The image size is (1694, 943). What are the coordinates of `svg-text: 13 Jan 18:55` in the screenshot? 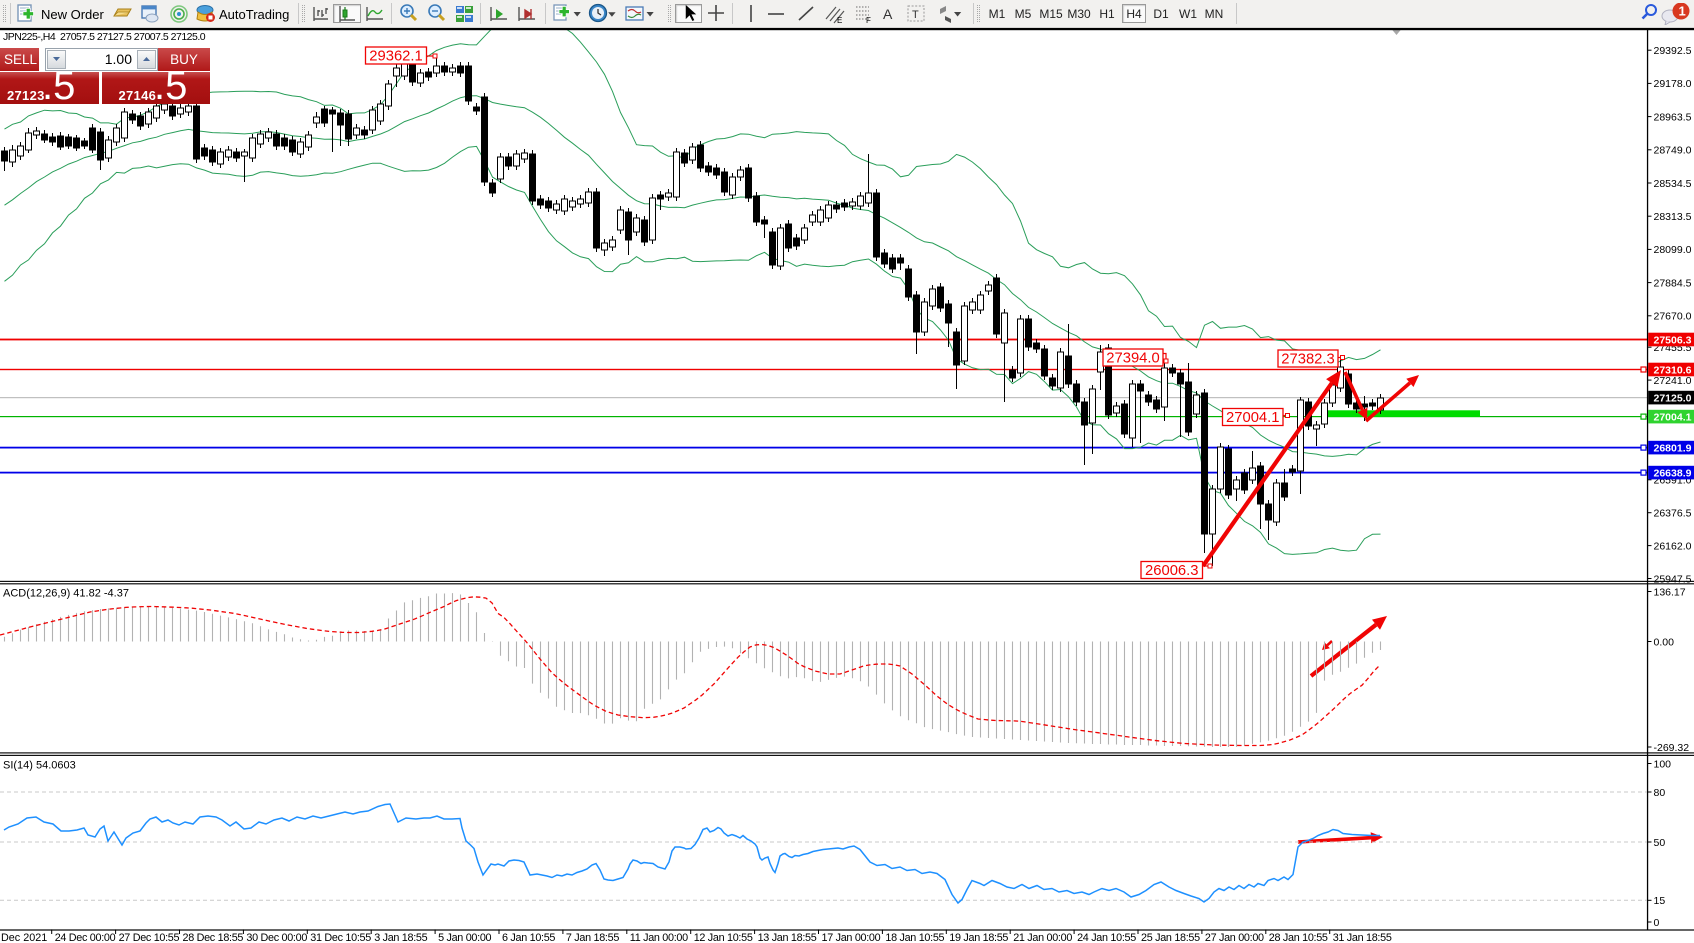 It's located at (787, 937).